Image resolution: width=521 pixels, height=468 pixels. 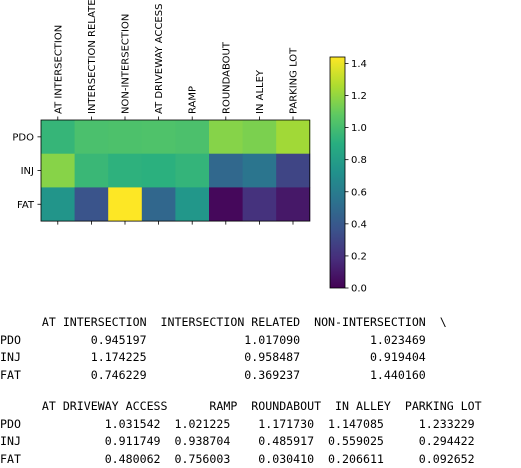 I want to click on x-tick-label: IN ALLEY, so click(x=260, y=91).